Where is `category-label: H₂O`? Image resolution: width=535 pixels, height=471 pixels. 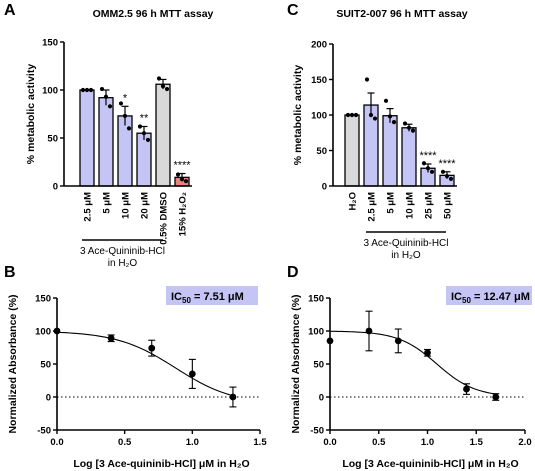 category-label: H₂O is located at coordinates (353, 201).